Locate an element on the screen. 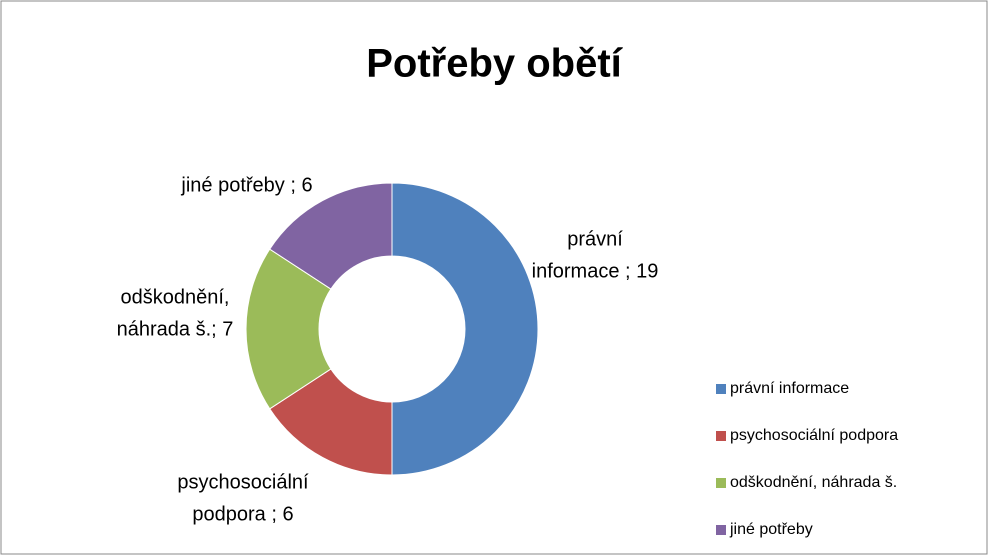 This screenshot has height=555, width=988. data-label: odškodnění, is located at coordinates (175, 297).